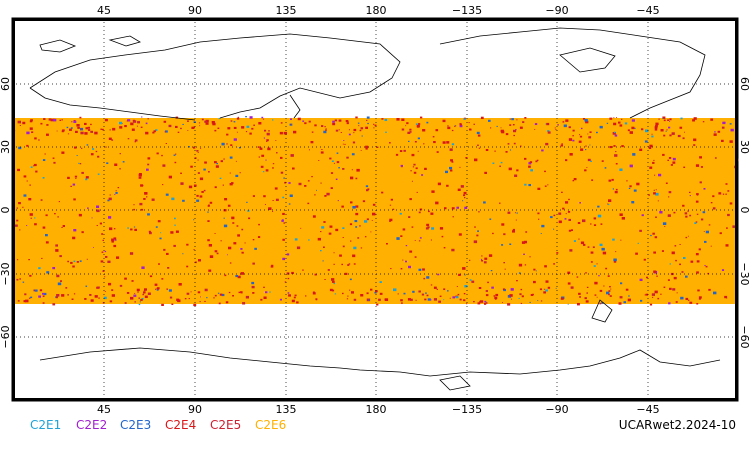  I want to click on lon-label: −45, so click(647, 10).